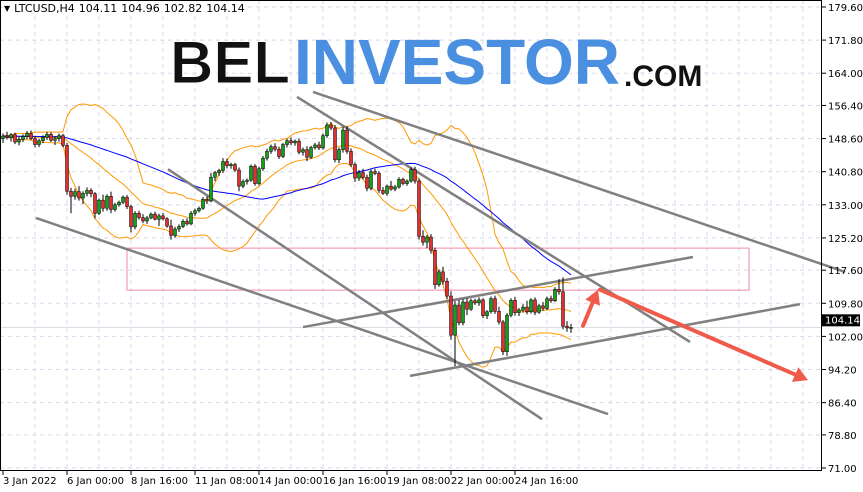  What do you see at coordinates (845, 271) in the screenshot?
I see `y-tick-label: 117.60` at bounding box center [845, 271].